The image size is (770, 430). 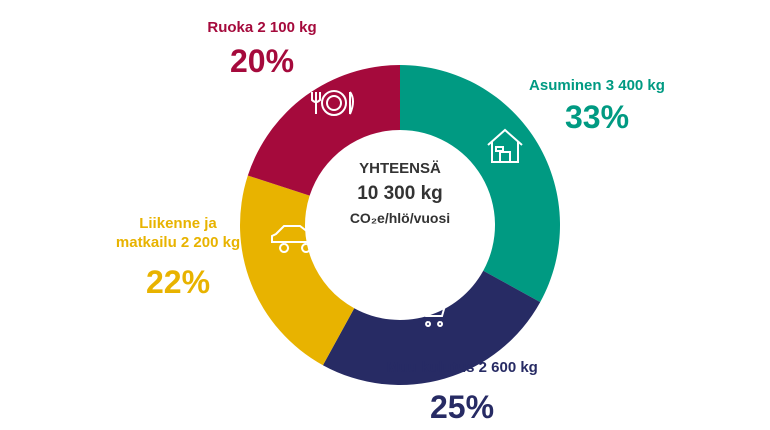 I want to click on category-label: Asuminen 3 400 kg, so click(x=597, y=85).